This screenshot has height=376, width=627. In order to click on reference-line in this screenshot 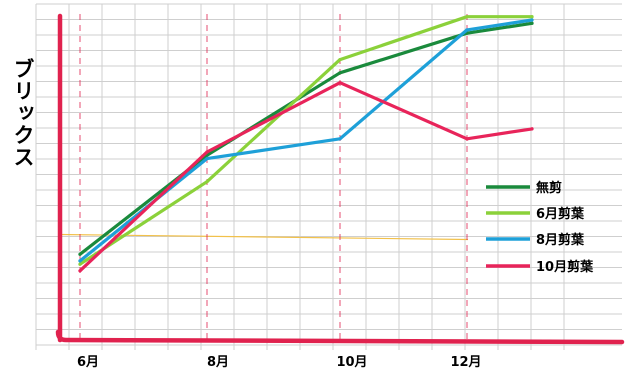, I will do `click(264, 237)`.